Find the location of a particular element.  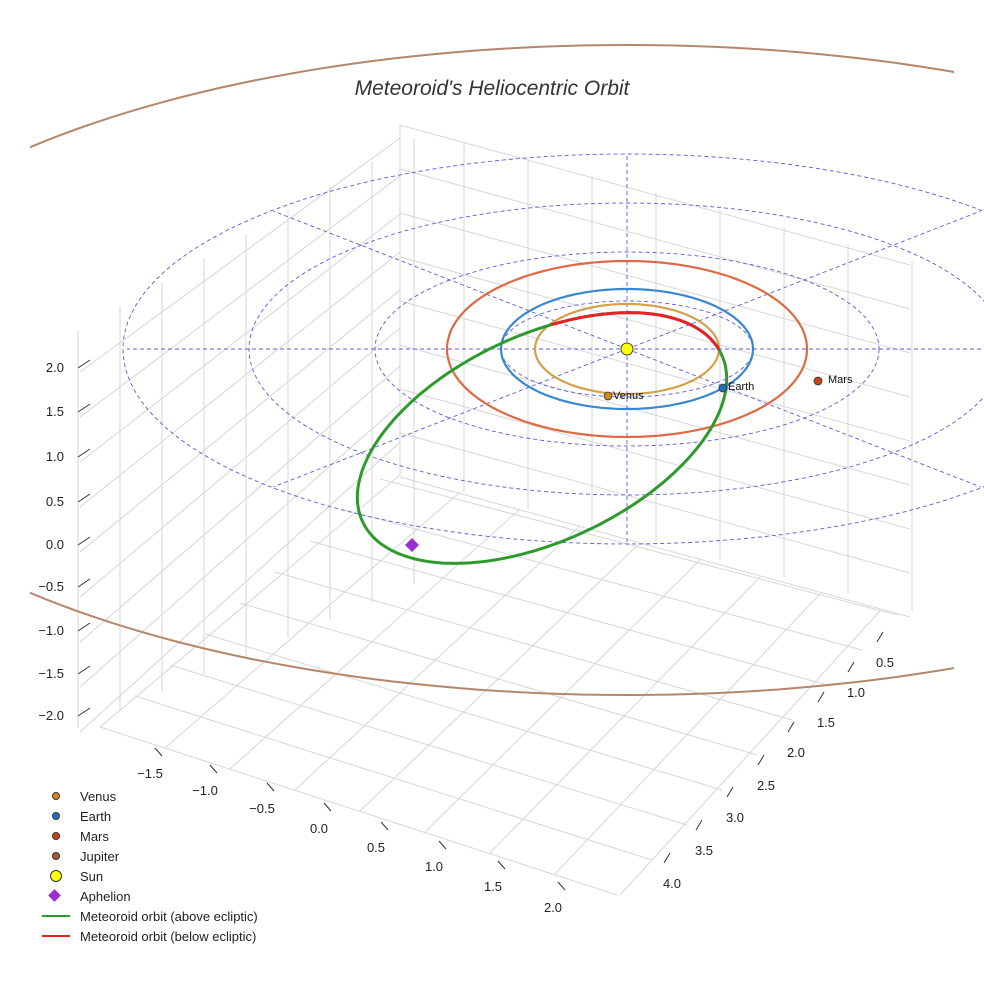

legend-item: Sun is located at coordinates (148, 876).